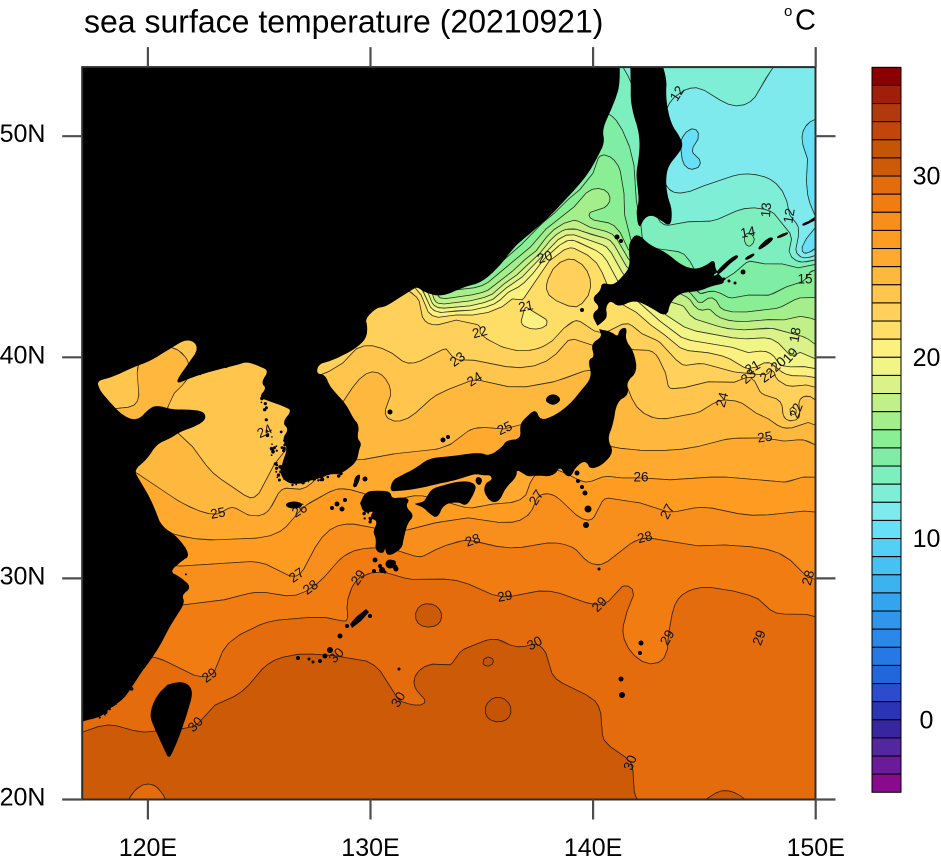 The width and height of the screenshot is (941, 858). Describe the element at coordinates (766, 210) in the screenshot. I see `svg-text: 13` at that location.